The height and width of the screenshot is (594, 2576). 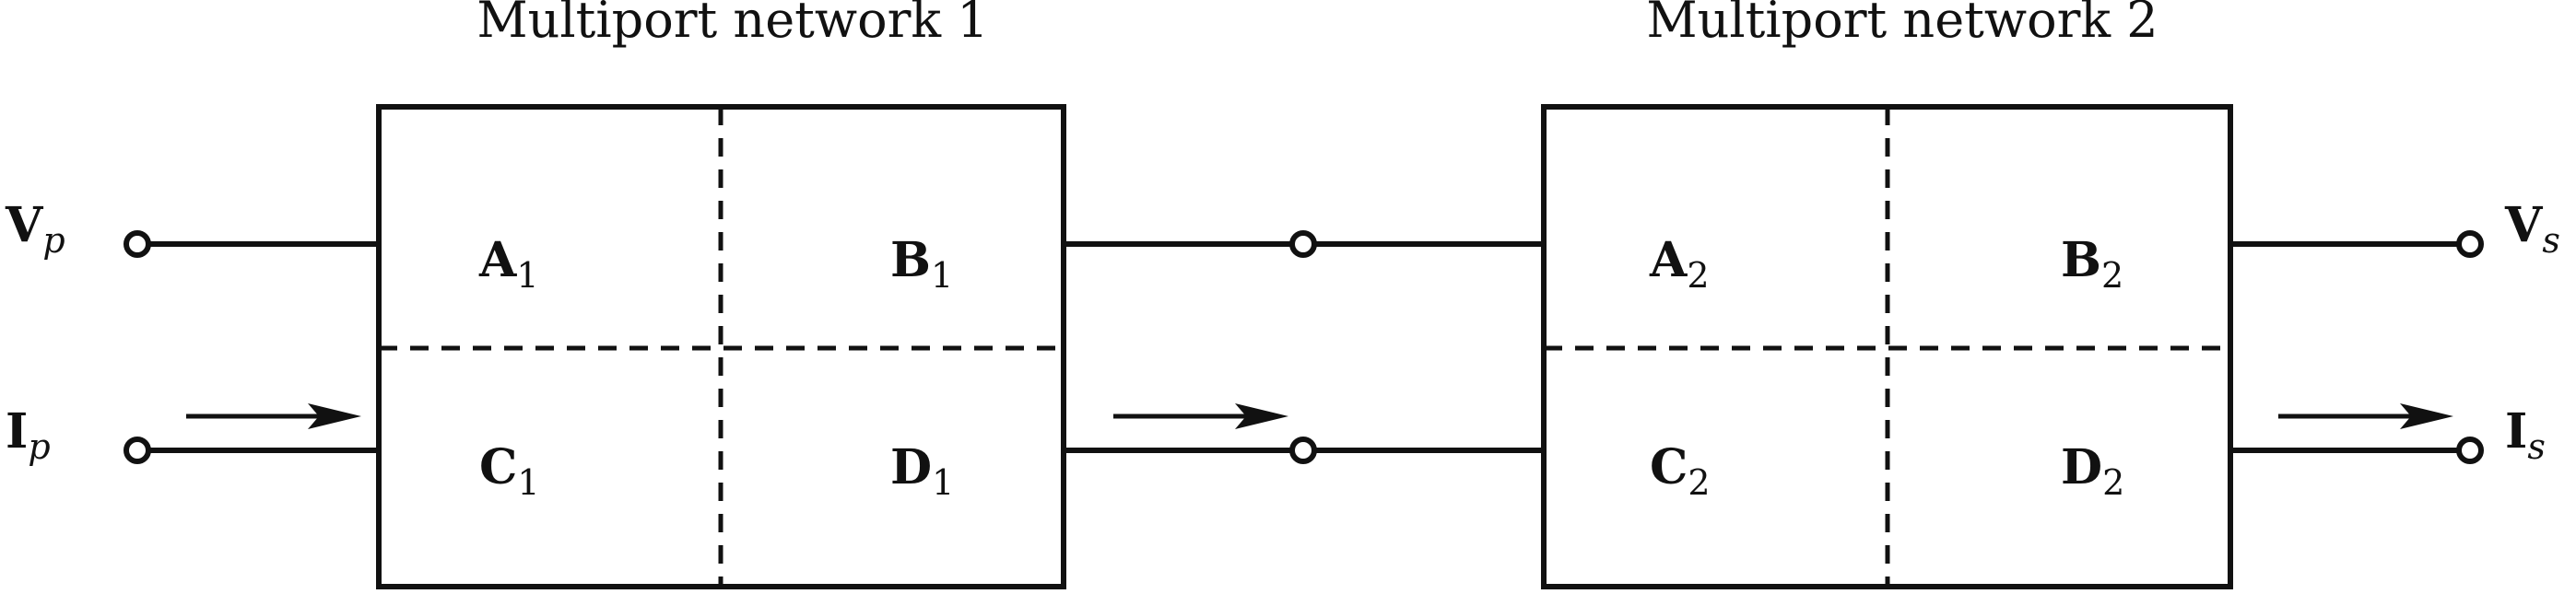 I want to click on input-top-terminal, so click(x=137, y=244).